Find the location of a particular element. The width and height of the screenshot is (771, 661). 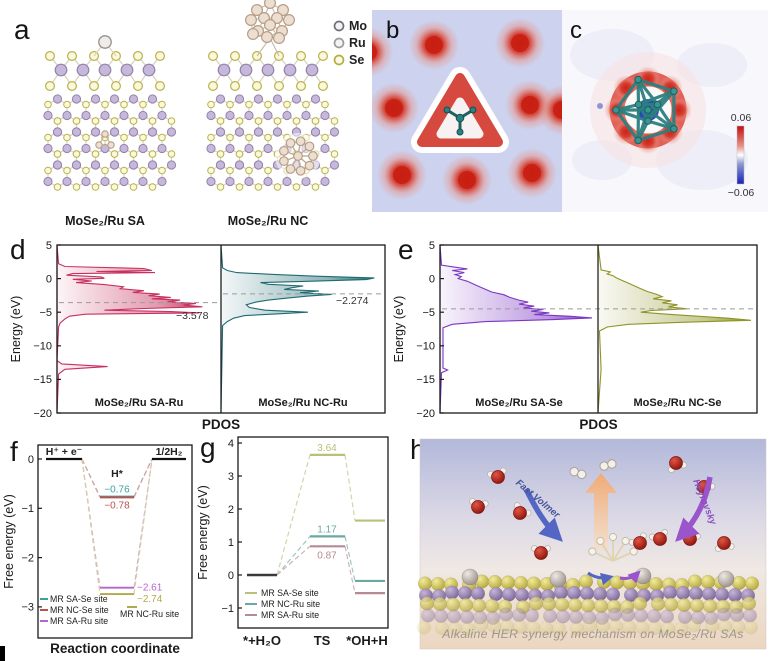

state-label-intermediate: H* is located at coordinates (117, 474).